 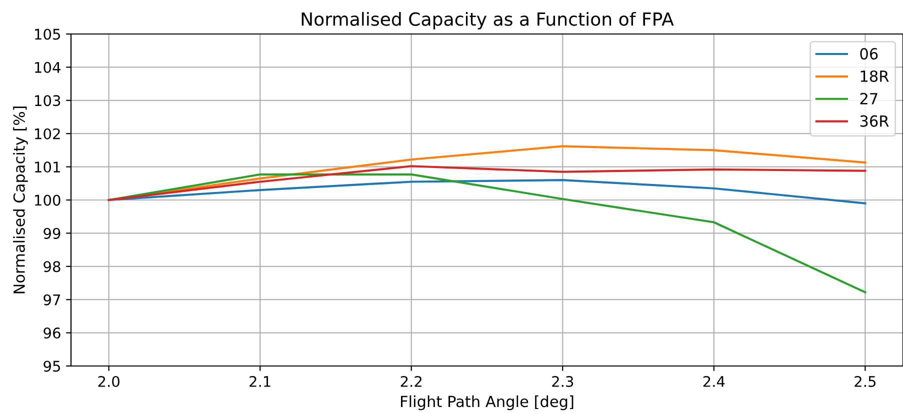 What do you see at coordinates (874, 121) in the screenshot?
I see `legend-label: 36R` at bounding box center [874, 121].